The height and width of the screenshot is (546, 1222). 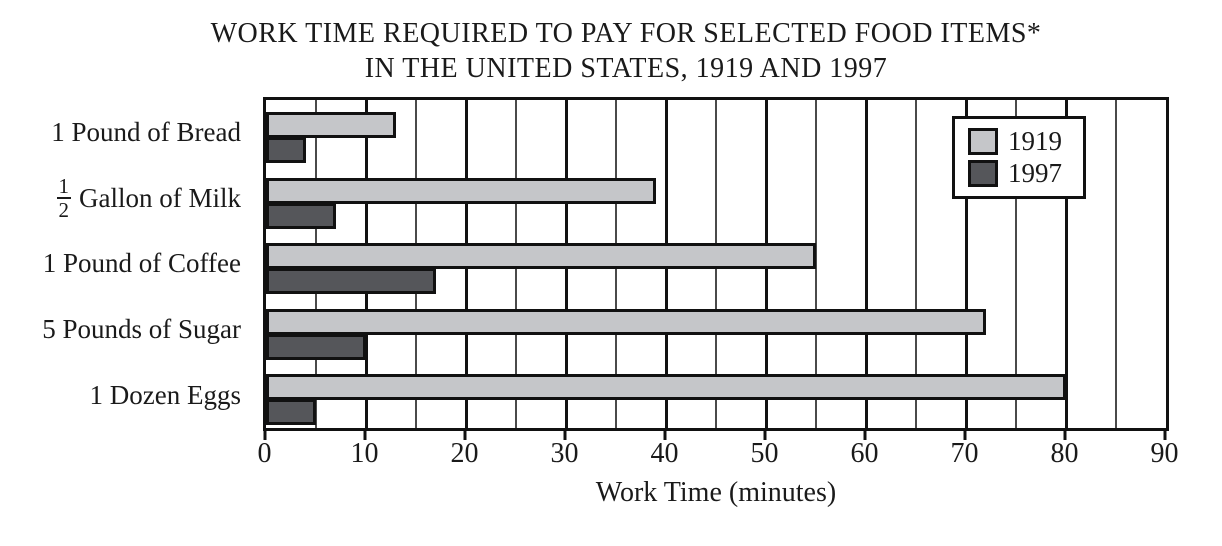 What do you see at coordinates (141, 263) in the screenshot?
I see `category-label-text: 1 Pound of Coffee` at bounding box center [141, 263].